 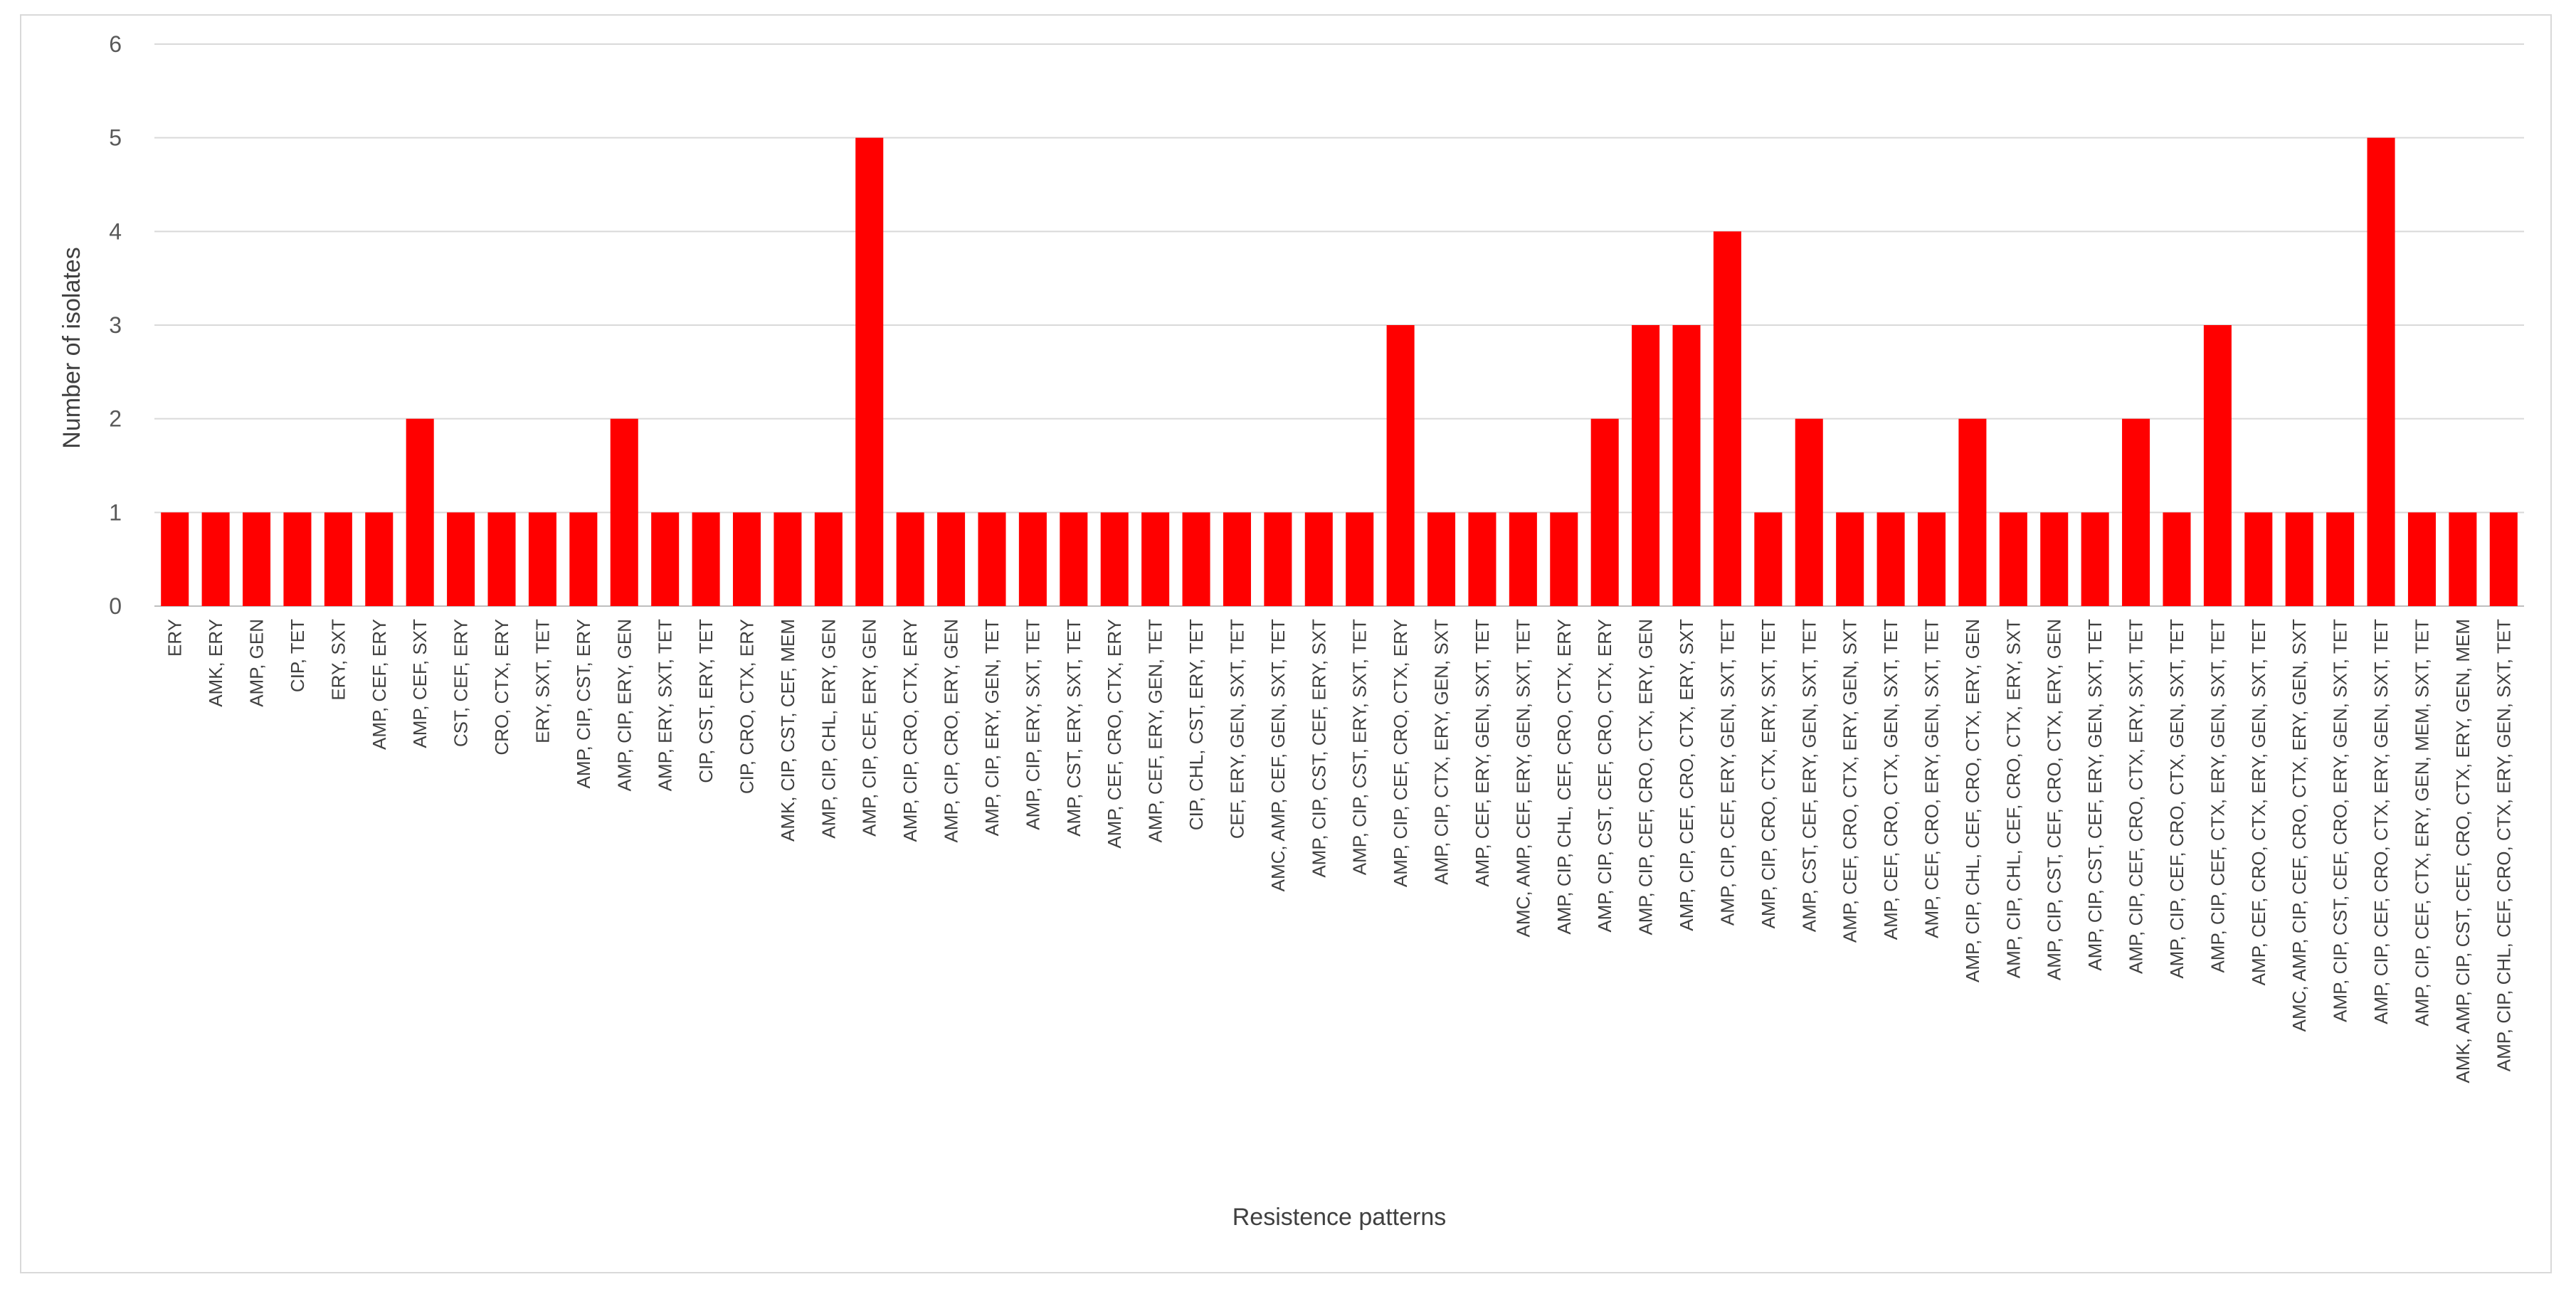 What do you see at coordinates (1360, 747) in the screenshot?
I see `x-tick-label: AMP, CIP, CST, ERY, SXT, TET` at bounding box center [1360, 747].